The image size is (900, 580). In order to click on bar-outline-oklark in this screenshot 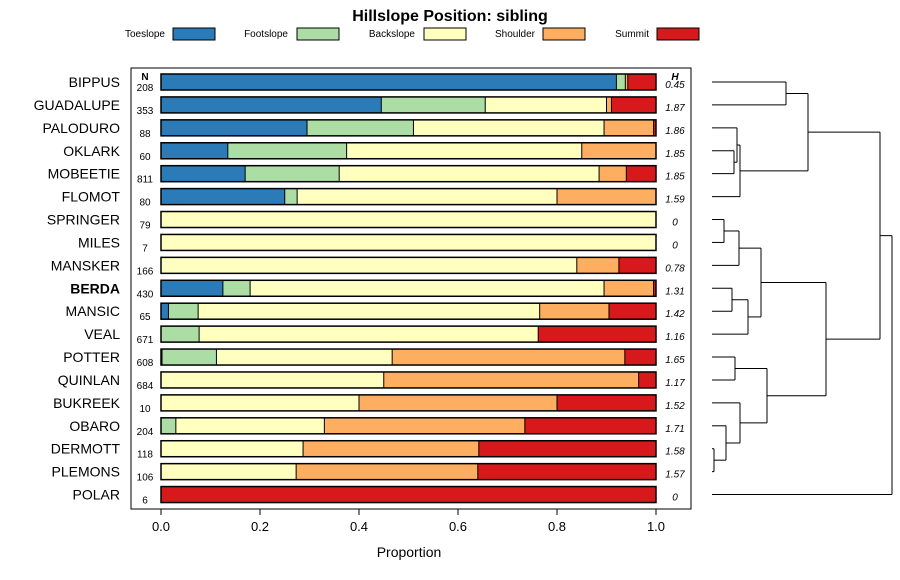, I will do `click(408, 151)`.